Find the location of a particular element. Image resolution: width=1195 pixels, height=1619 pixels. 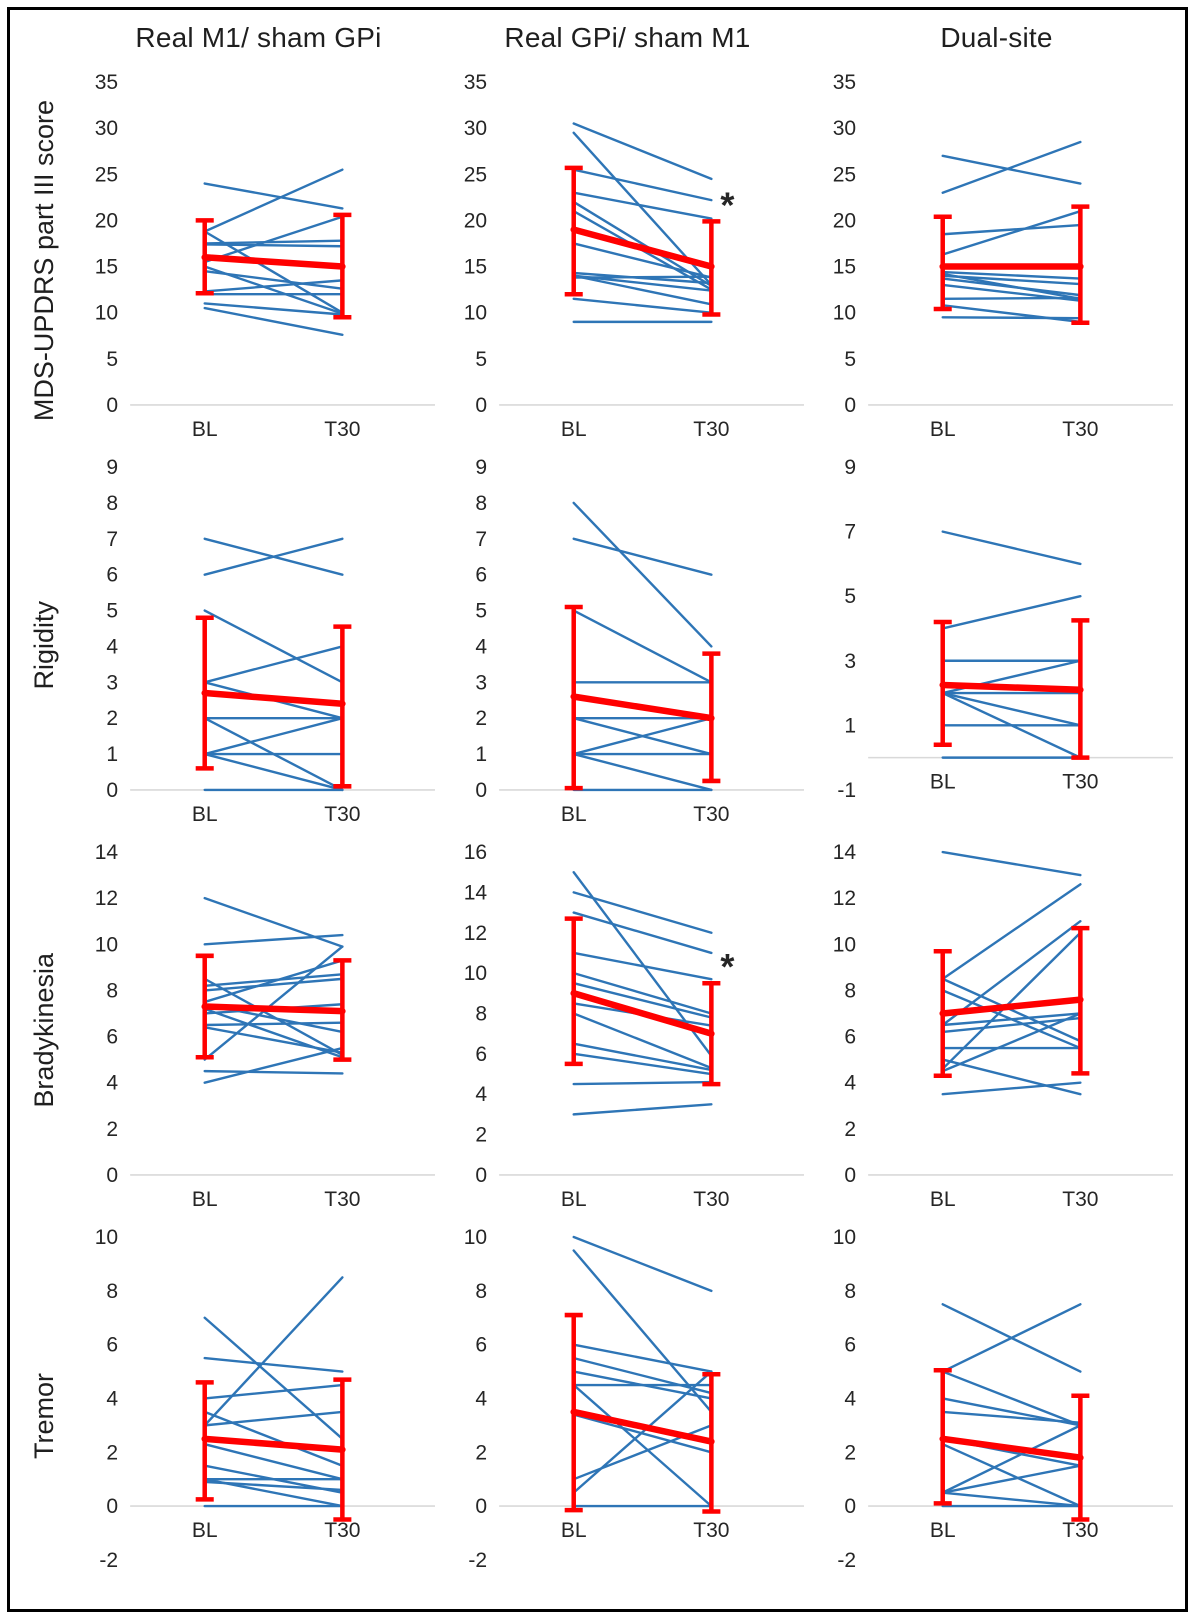

panel-plot: 14 12 10 8 6 4 2 0 BL T30 is located at coordinates (265, 1026).